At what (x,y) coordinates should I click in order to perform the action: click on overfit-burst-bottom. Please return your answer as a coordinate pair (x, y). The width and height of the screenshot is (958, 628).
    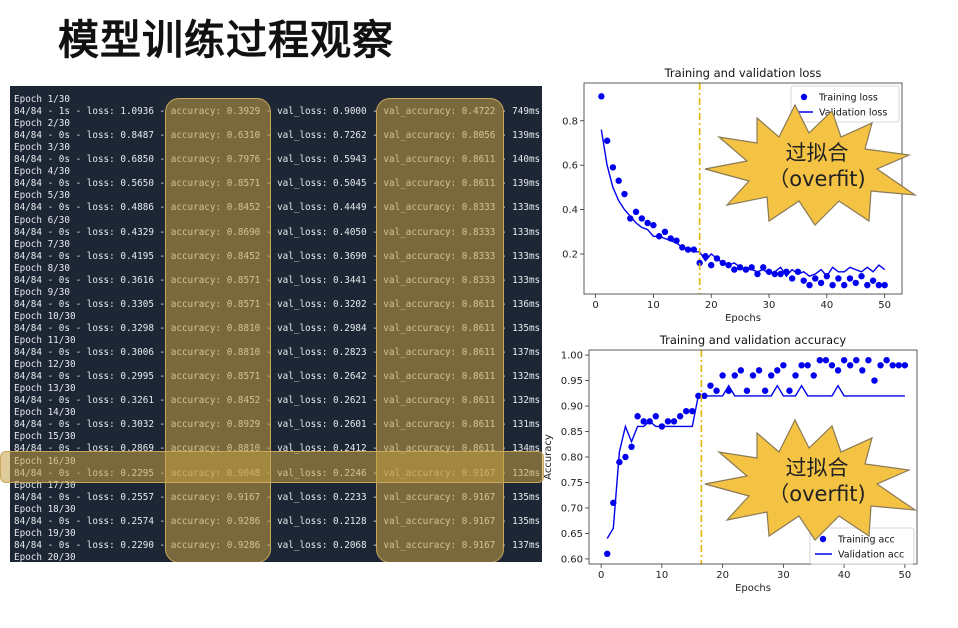
    Looking at the image, I should click on (811, 479).